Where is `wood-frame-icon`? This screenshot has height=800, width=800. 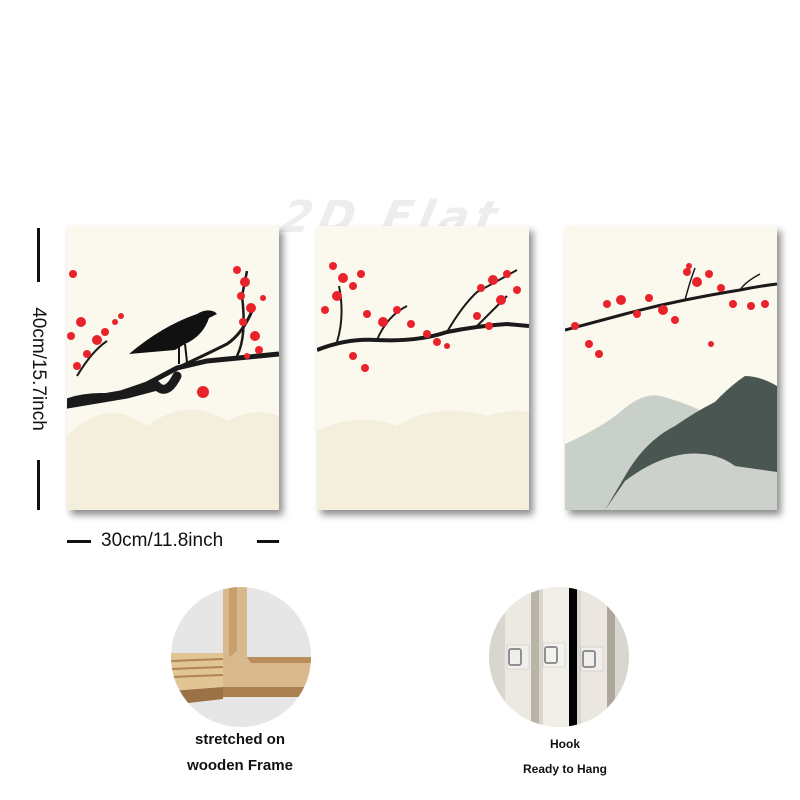 wood-frame-icon is located at coordinates (241, 657).